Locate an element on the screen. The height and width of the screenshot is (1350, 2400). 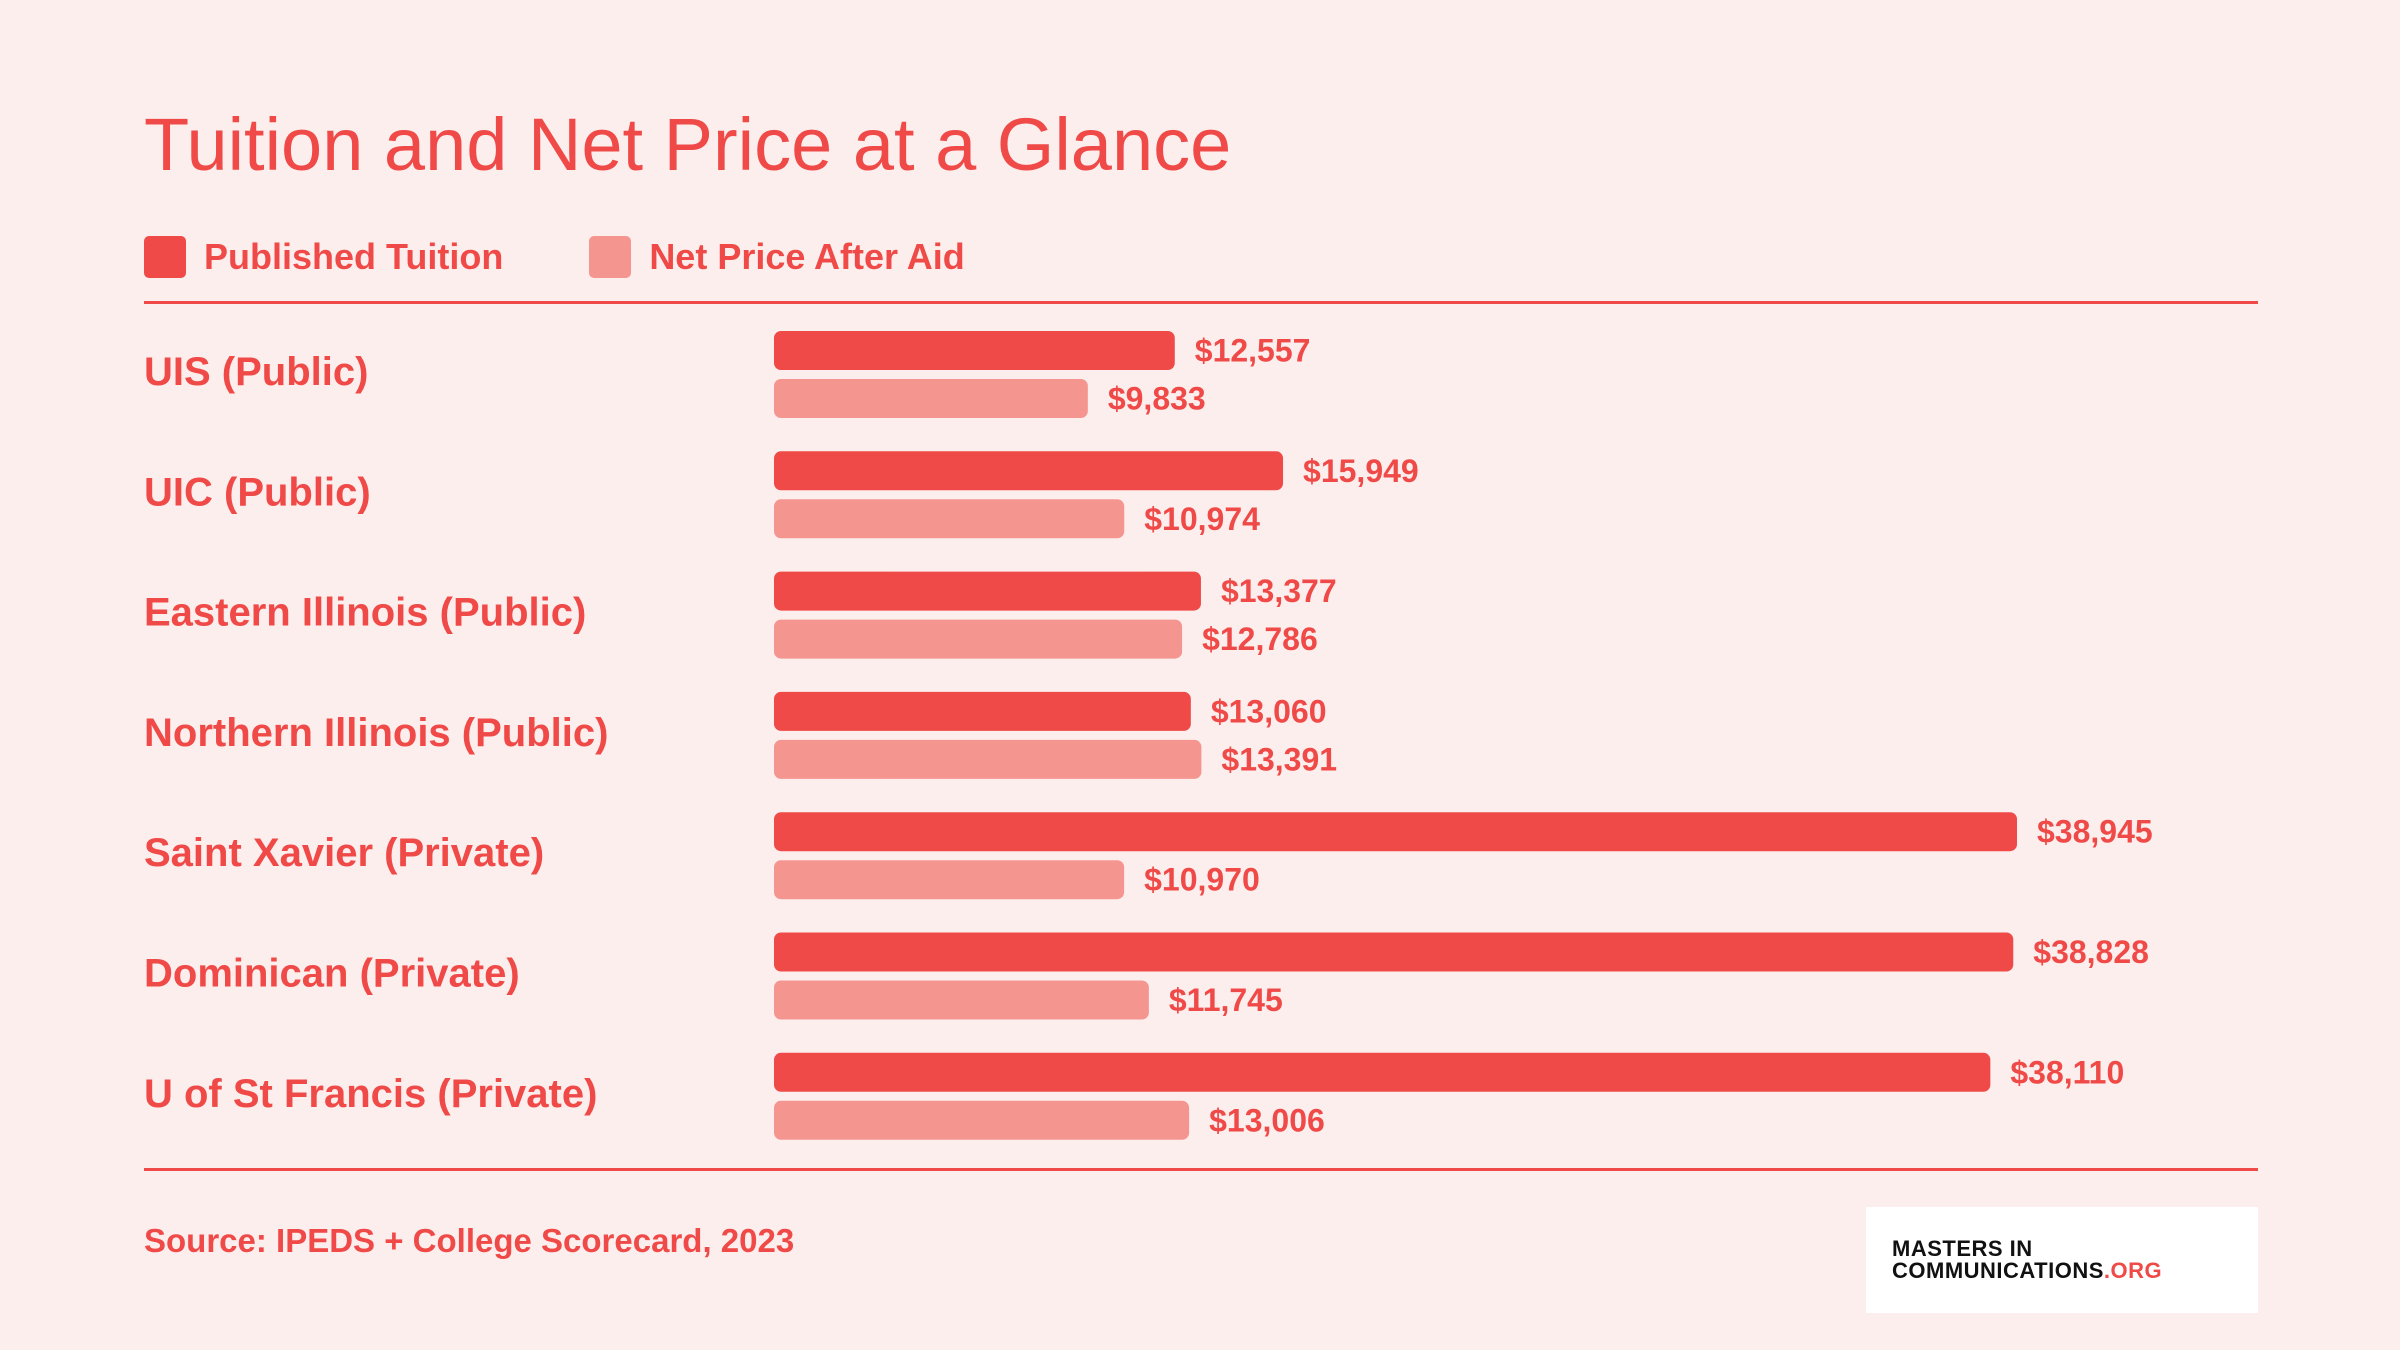
bar-net-price-after-aid-saint-xavier-private is located at coordinates (949, 880).